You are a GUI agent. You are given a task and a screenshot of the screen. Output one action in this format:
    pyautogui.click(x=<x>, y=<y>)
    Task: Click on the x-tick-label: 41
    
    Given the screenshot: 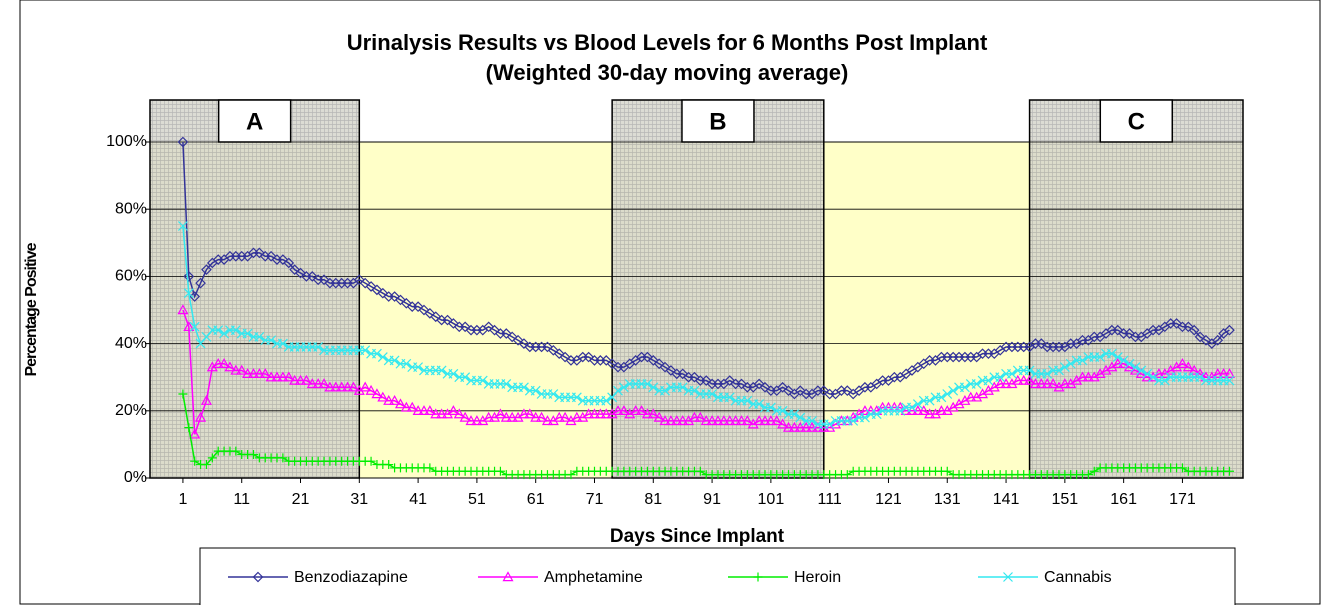 What is the action you would take?
    pyautogui.click(x=418, y=499)
    